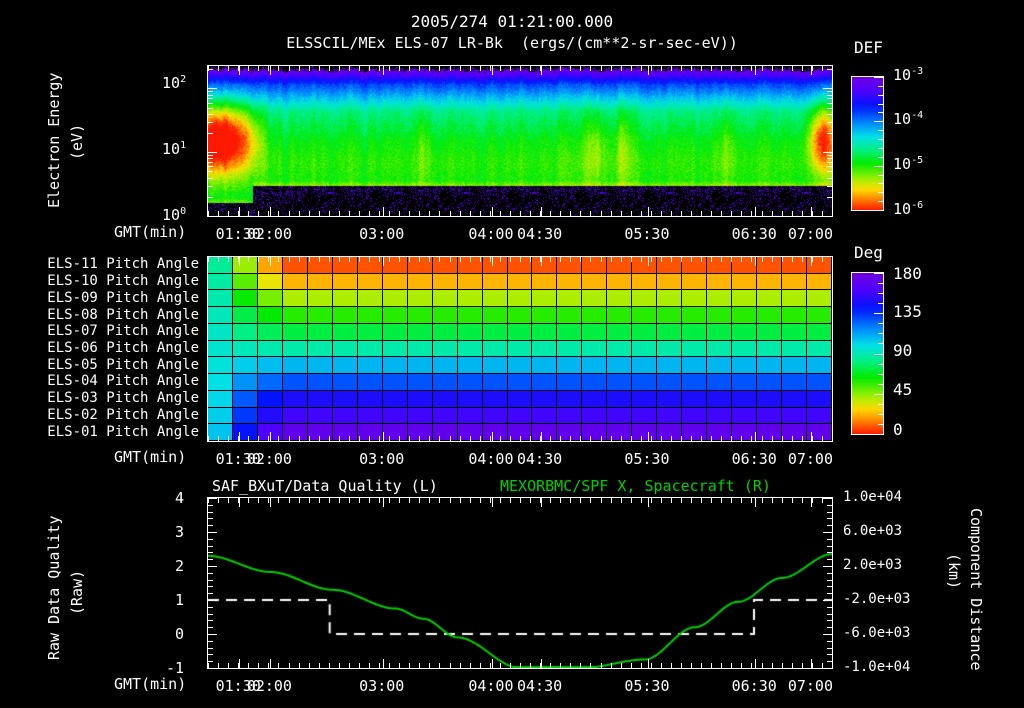 Image resolution: width=1024 pixels, height=708 pixels. I want to click on bottom-xtick-label: 07:00, so click(810, 686).